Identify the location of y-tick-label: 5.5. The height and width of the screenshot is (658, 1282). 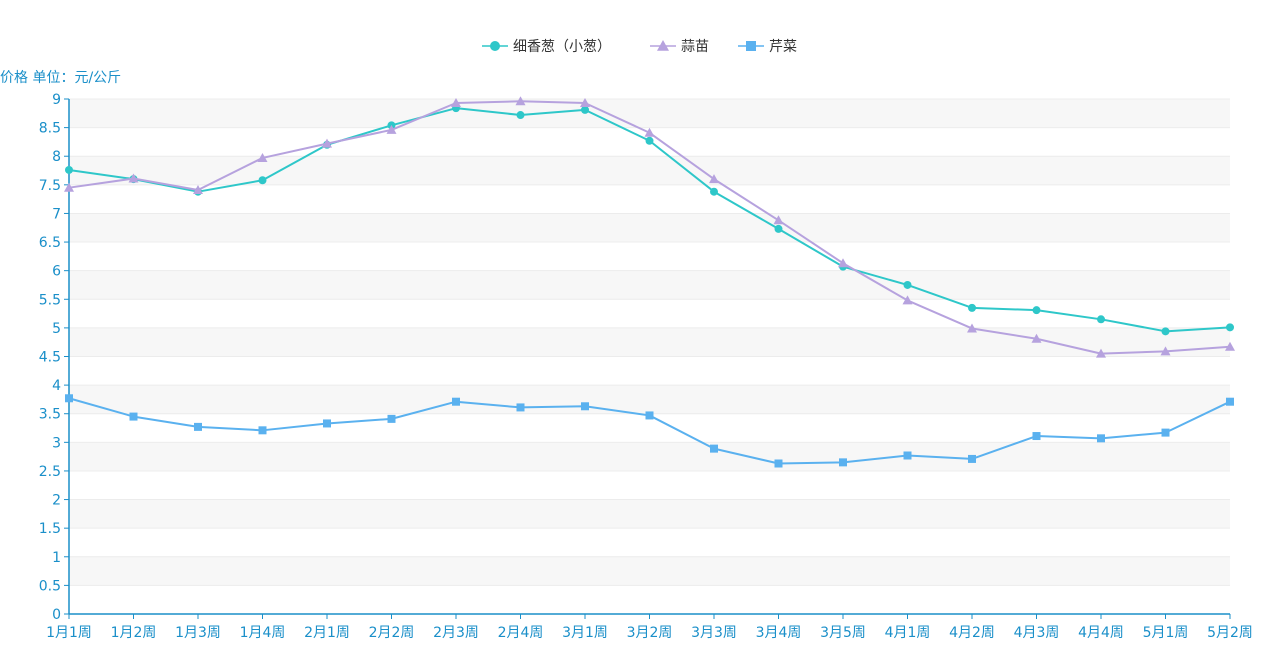
(50, 300).